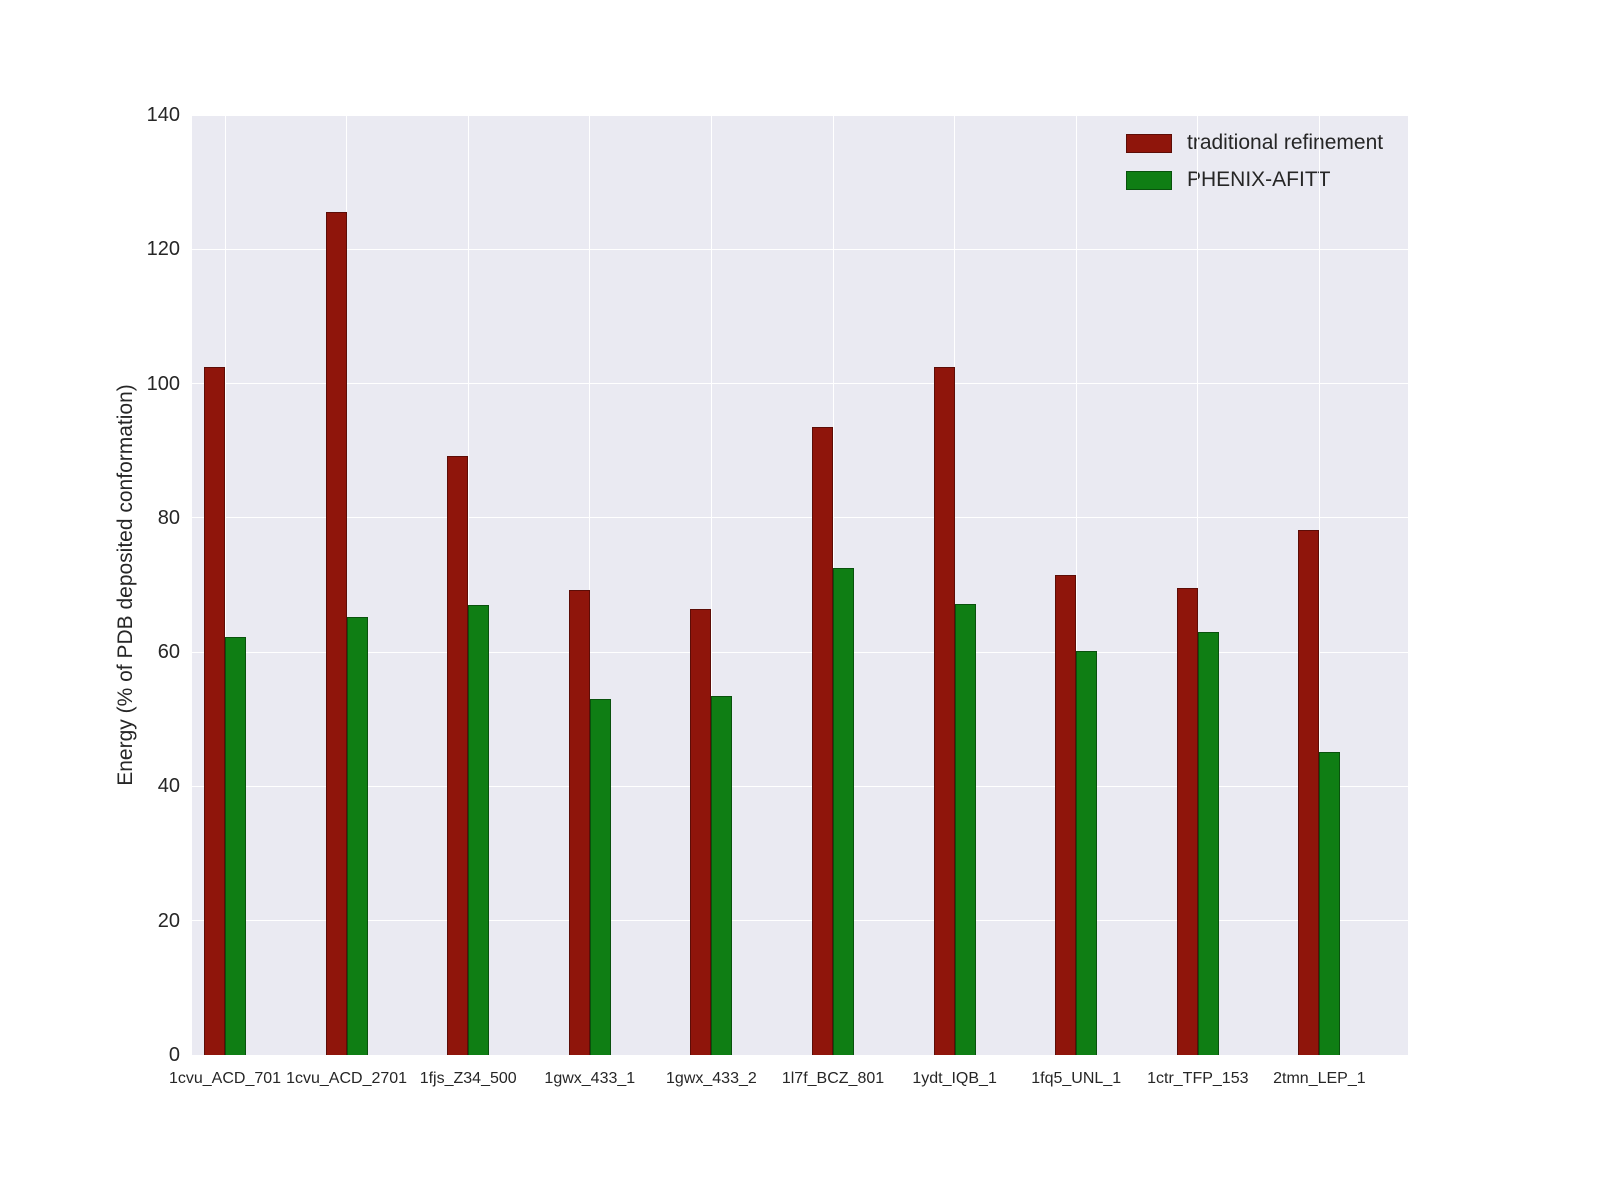  Describe the element at coordinates (1198, 1078) in the screenshot. I see `x-tick-label: 1ctr_TFP_153` at that location.